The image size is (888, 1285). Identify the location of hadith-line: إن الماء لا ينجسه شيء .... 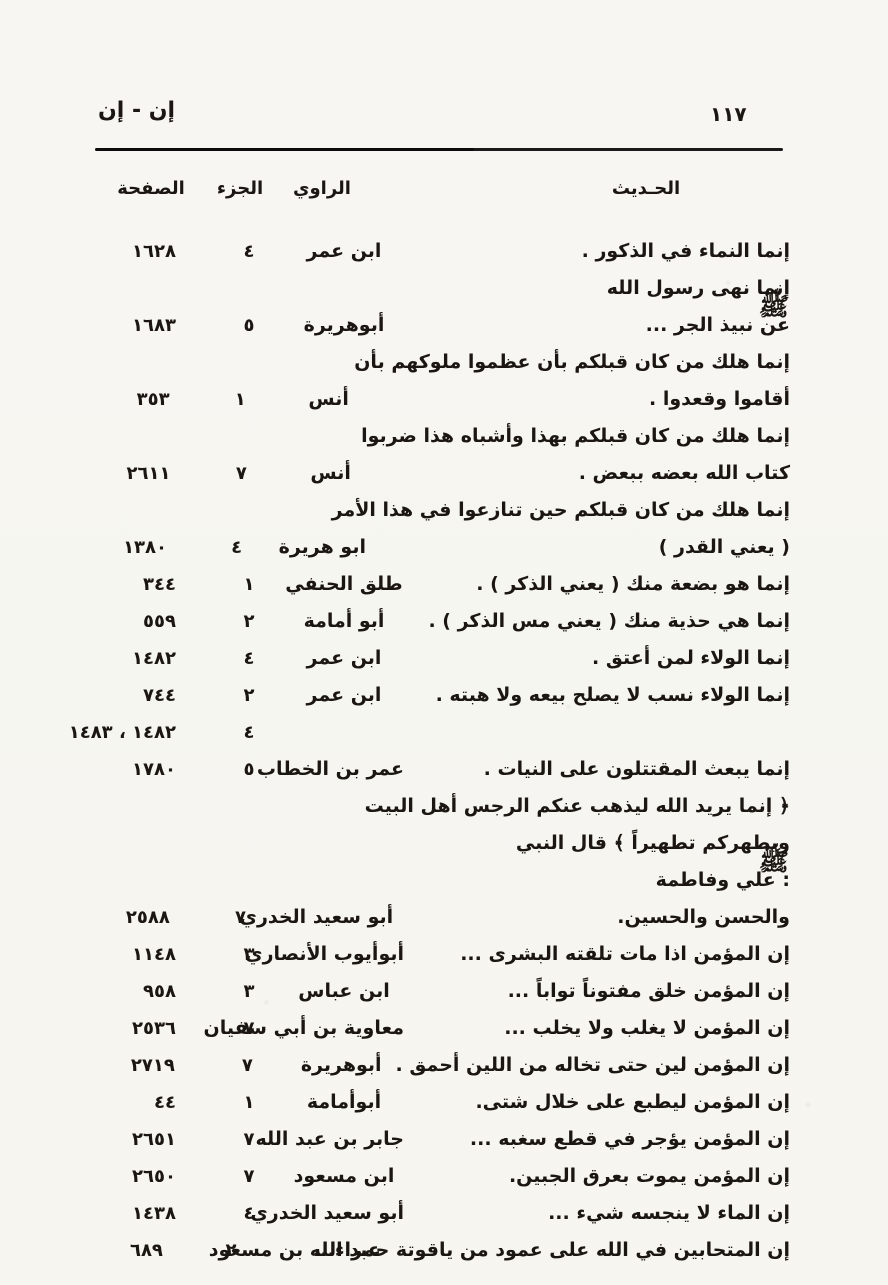
(669, 1213).